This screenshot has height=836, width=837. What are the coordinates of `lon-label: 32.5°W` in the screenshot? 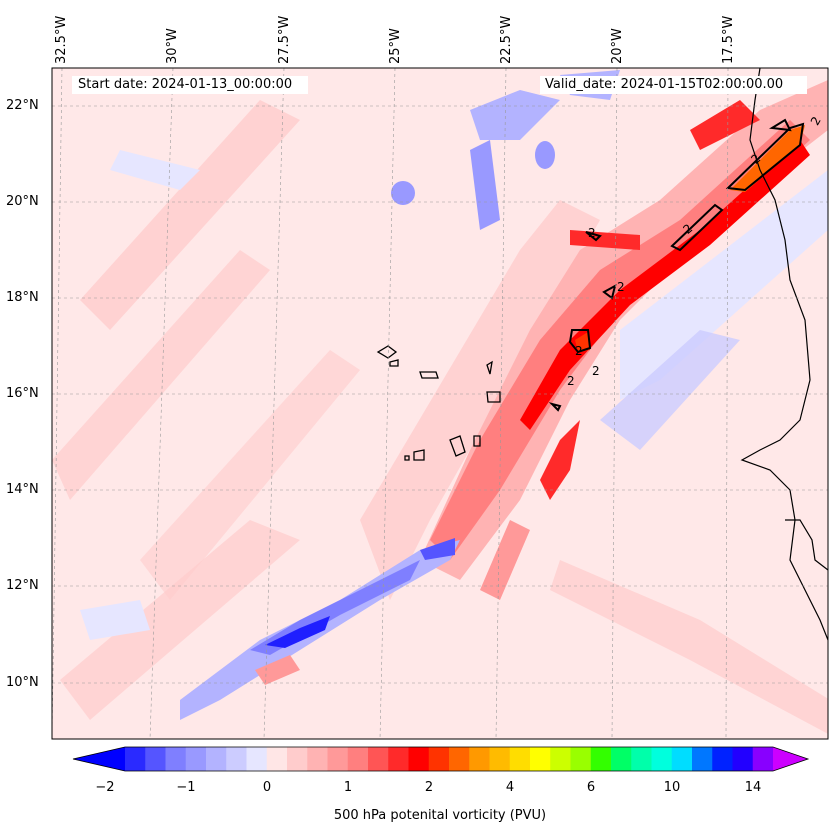 It's located at (61, 39).